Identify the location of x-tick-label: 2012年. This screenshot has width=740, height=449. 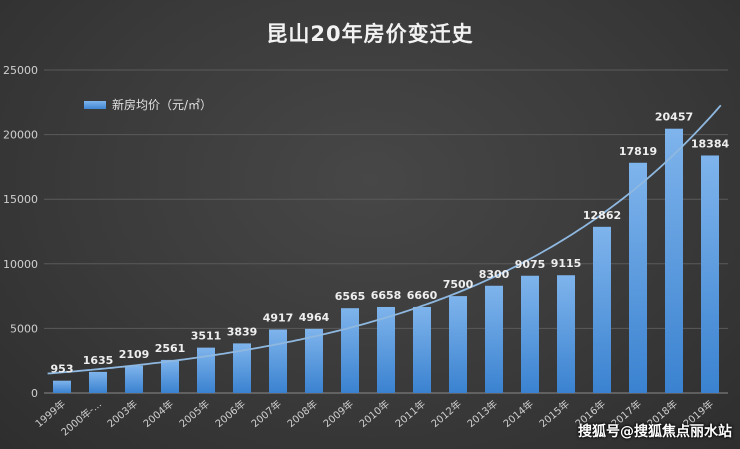
(446, 413).